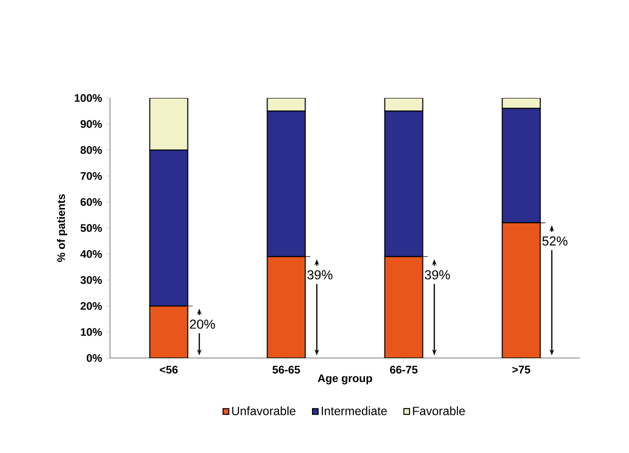  What do you see at coordinates (91, 176) in the screenshot?
I see `y-tick-label: 70%` at bounding box center [91, 176].